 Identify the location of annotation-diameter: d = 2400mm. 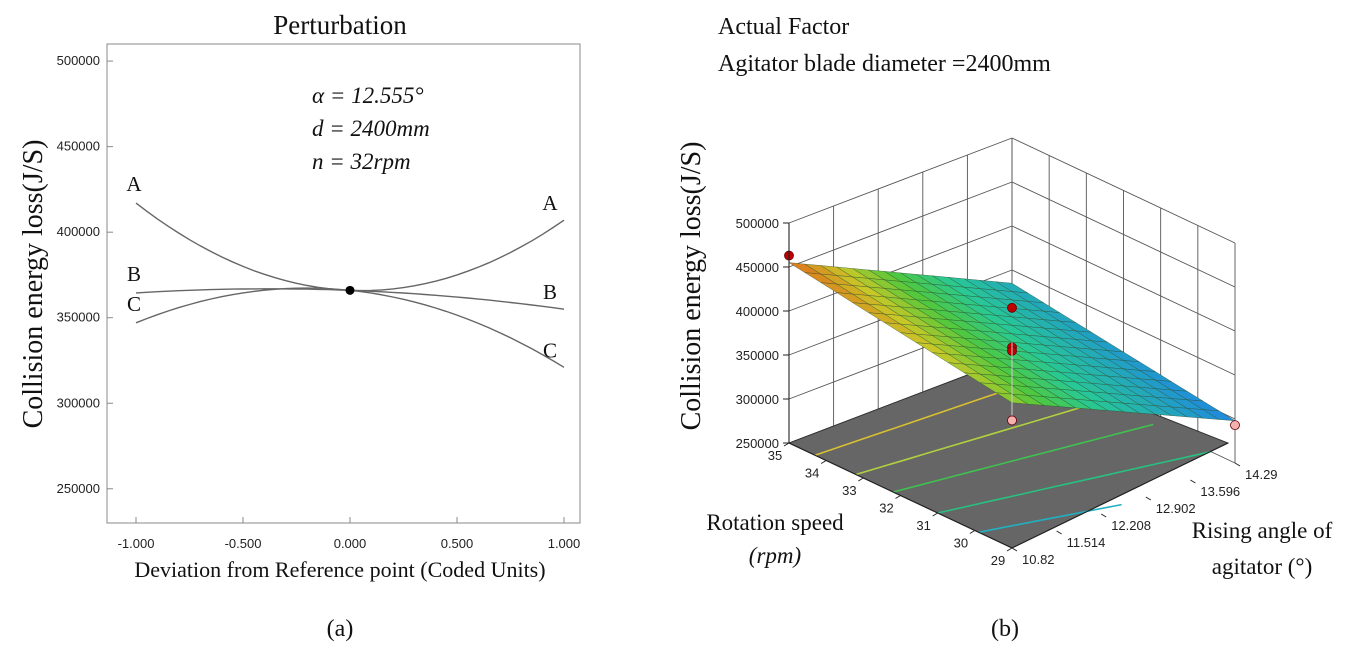
(371, 128).